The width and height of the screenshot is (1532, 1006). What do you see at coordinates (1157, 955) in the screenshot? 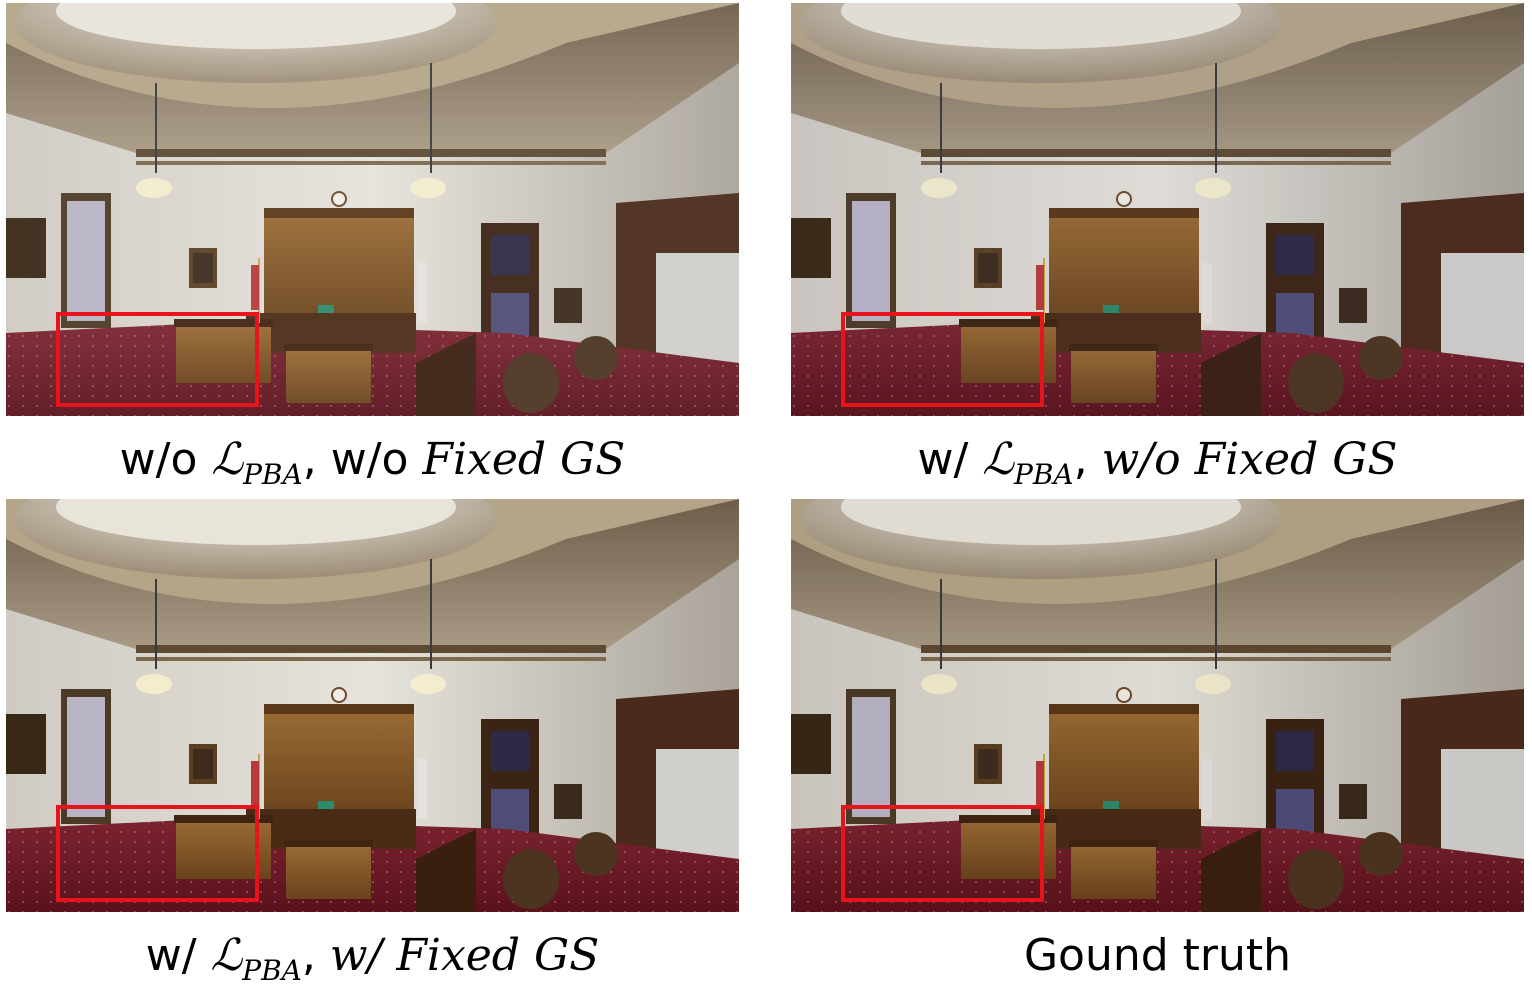
I see `caption-ground-truth: Gound truth` at bounding box center [1157, 955].